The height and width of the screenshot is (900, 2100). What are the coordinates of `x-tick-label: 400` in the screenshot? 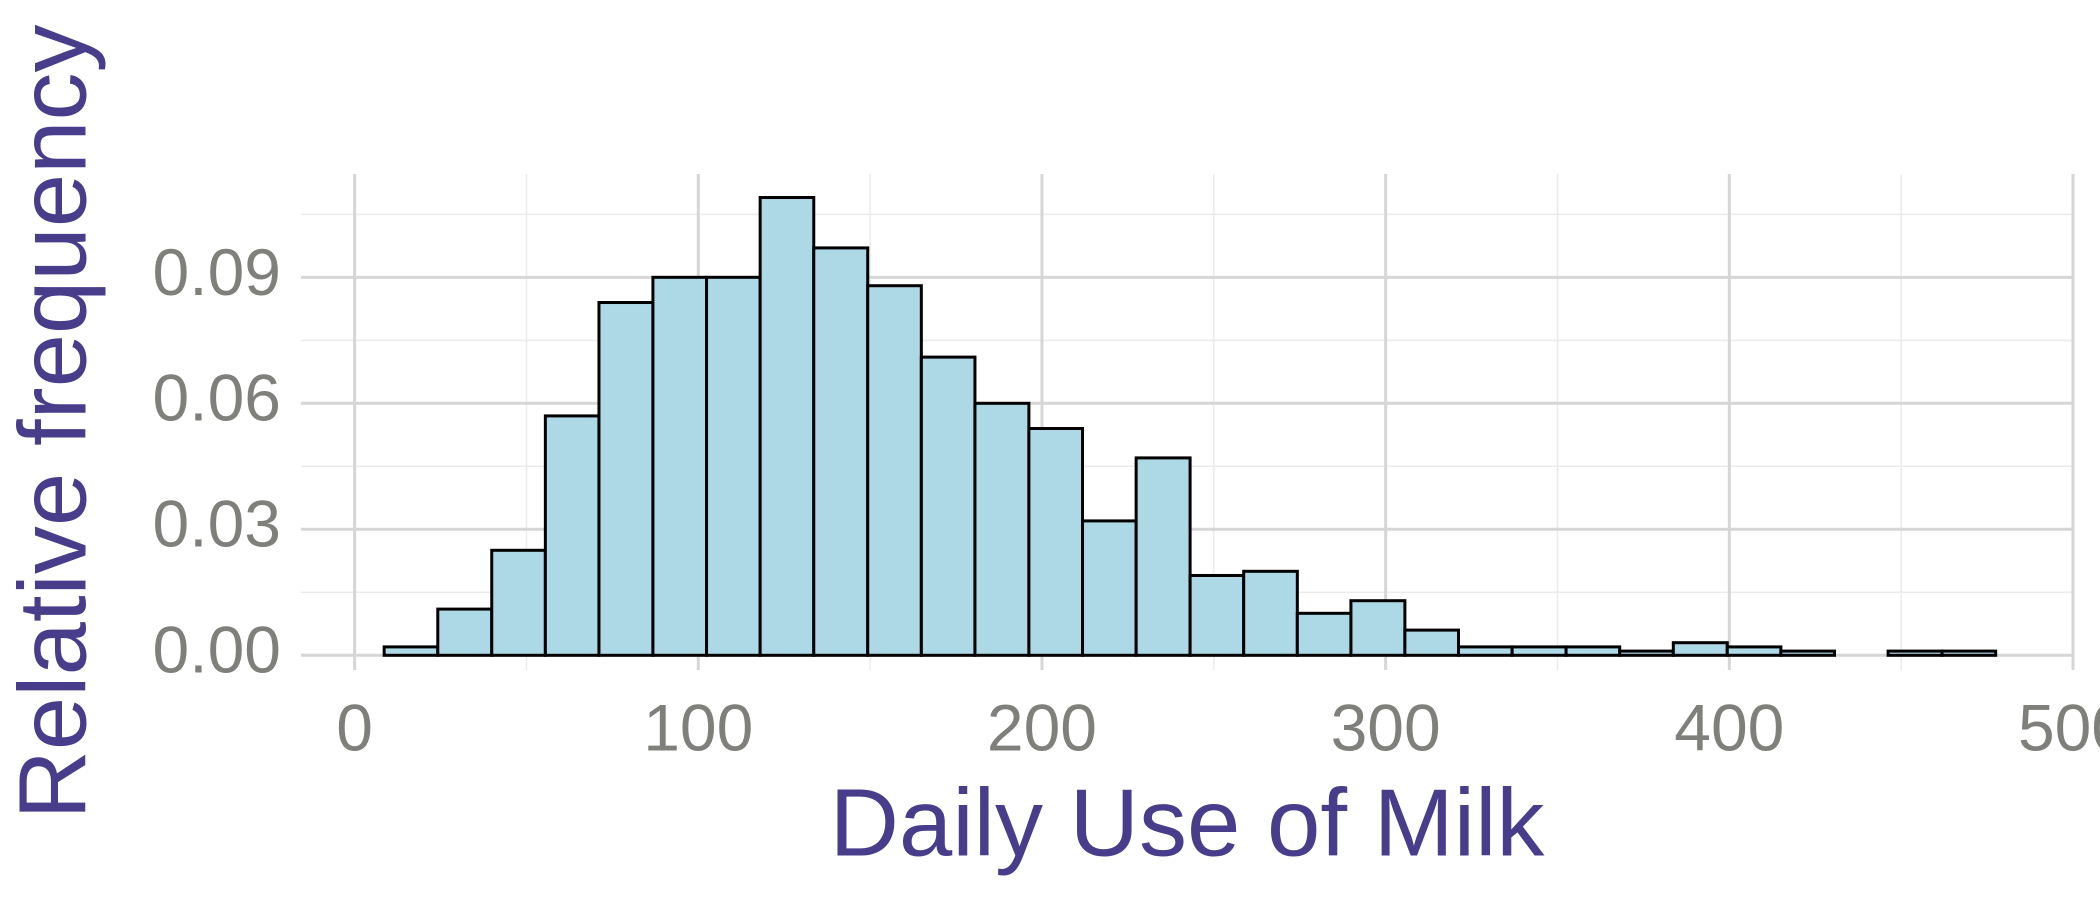 It's located at (1729, 727).